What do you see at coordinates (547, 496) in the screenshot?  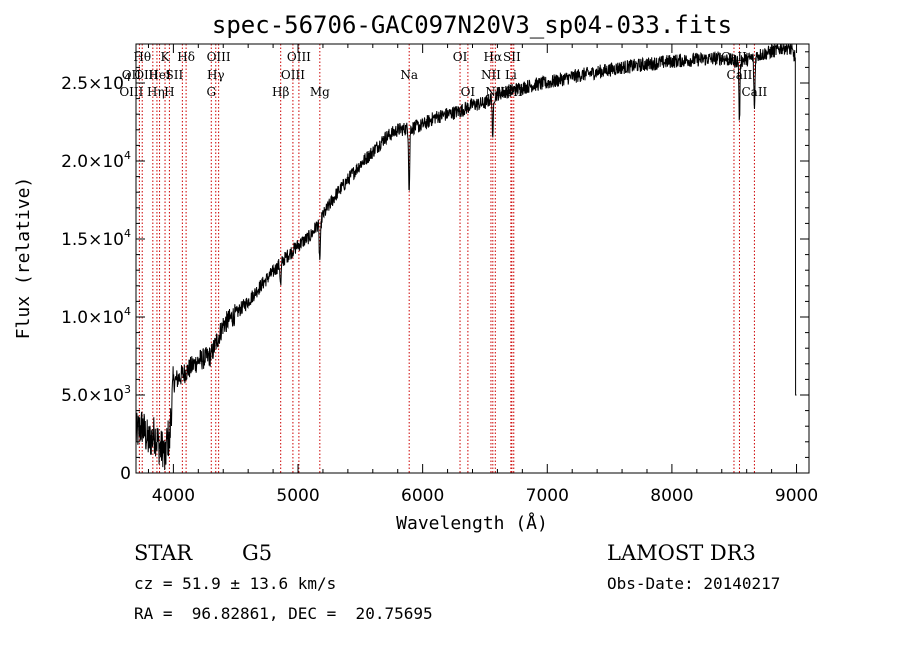 I see `x-tick-label: 7000` at bounding box center [547, 496].